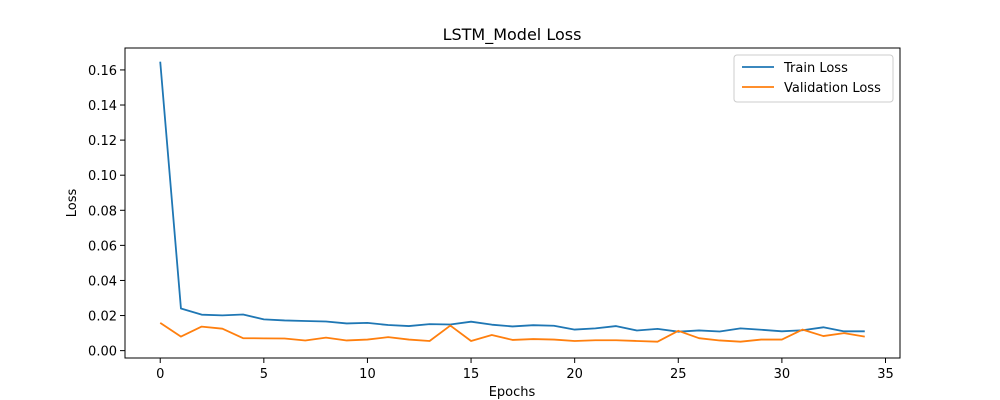 The image size is (1000, 400). What do you see at coordinates (160, 374) in the screenshot?
I see `x-tick-label: 0` at bounding box center [160, 374].